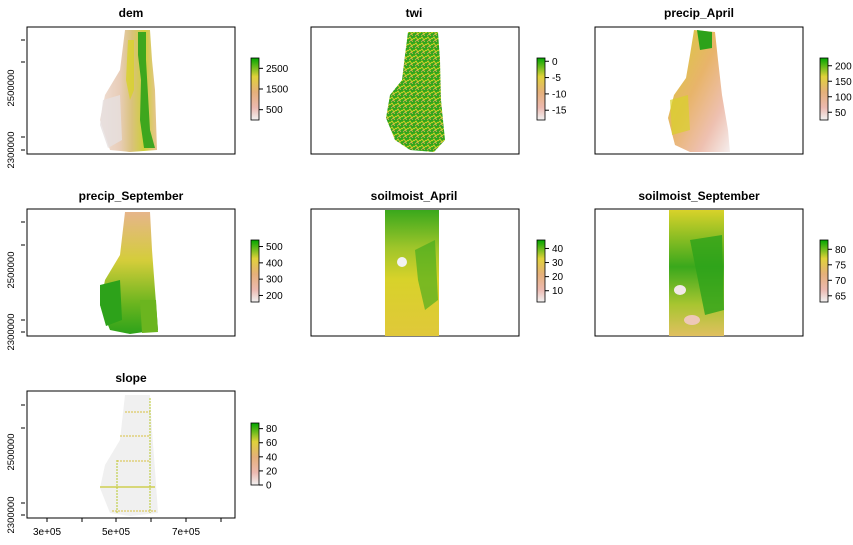 The height and width of the screenshot is (545, 853). I want to click on panel-soilmoist-april: soilmoist_April 40 30 20 10, so click(437, 263).